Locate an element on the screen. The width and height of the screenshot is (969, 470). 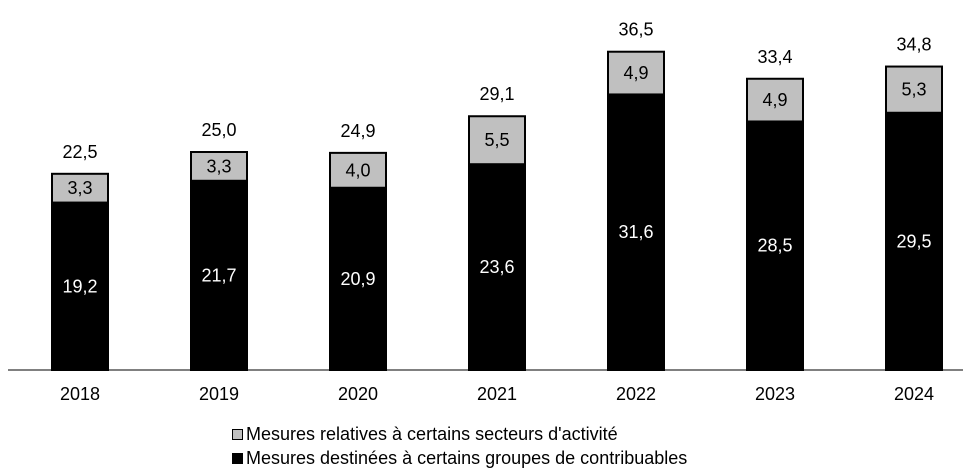
x-tick-label-2021: 2021 is located at coordinates (497, 394).